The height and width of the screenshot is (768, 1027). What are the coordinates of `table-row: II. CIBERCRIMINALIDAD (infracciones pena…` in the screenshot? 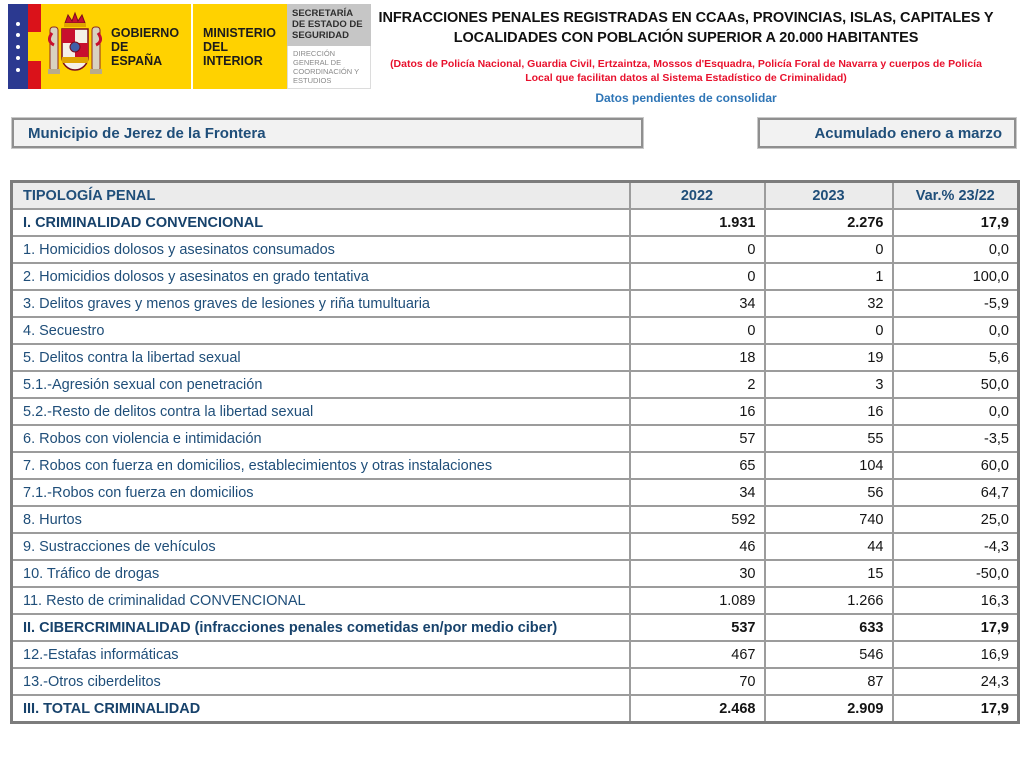 It's located at (515, 627).